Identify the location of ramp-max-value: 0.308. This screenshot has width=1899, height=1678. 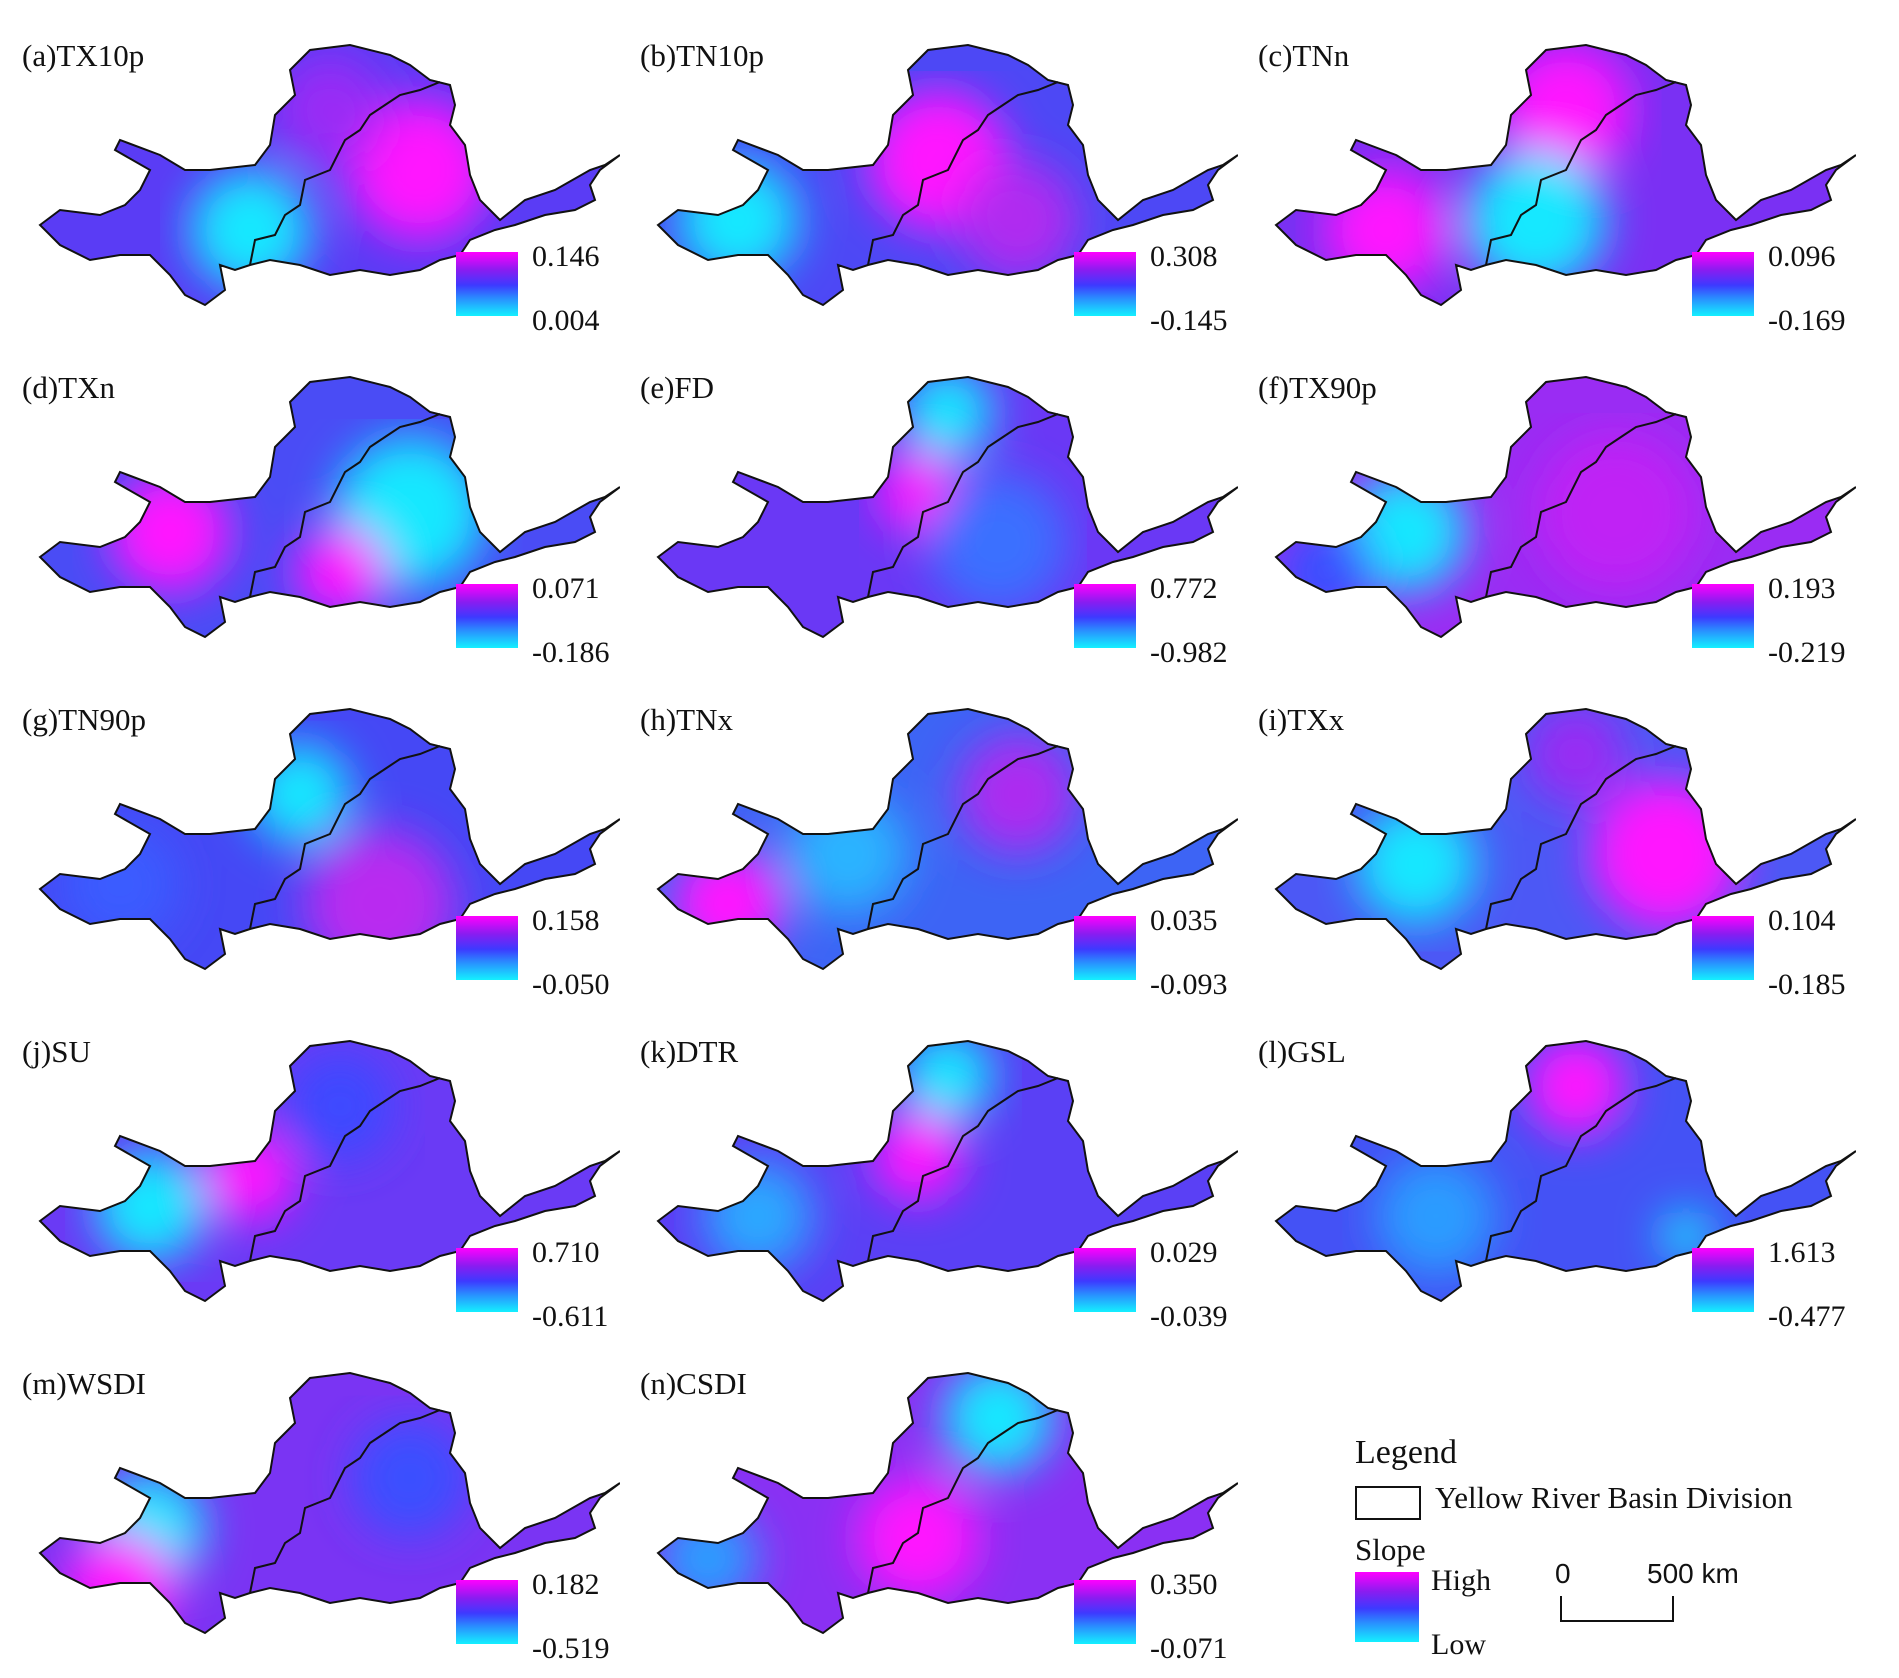
(1184, 256).